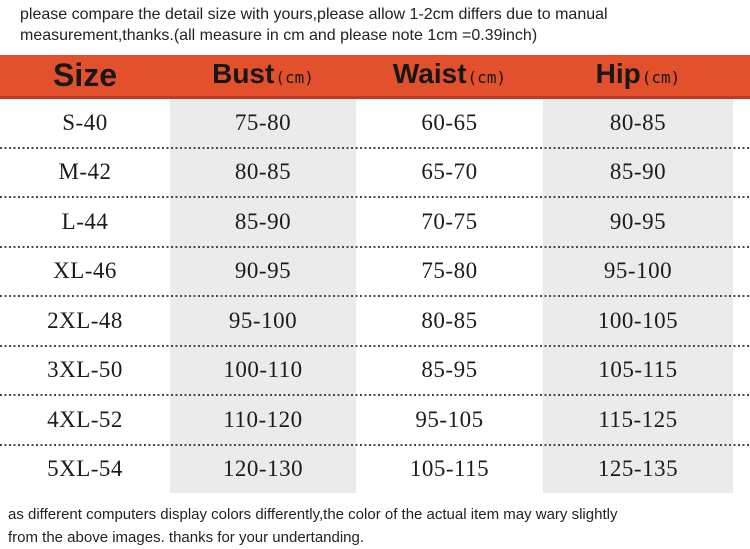  Describe the element at coordinates (449, 221) in the screenshot. I see `waist-cell: 70-75` at that location.